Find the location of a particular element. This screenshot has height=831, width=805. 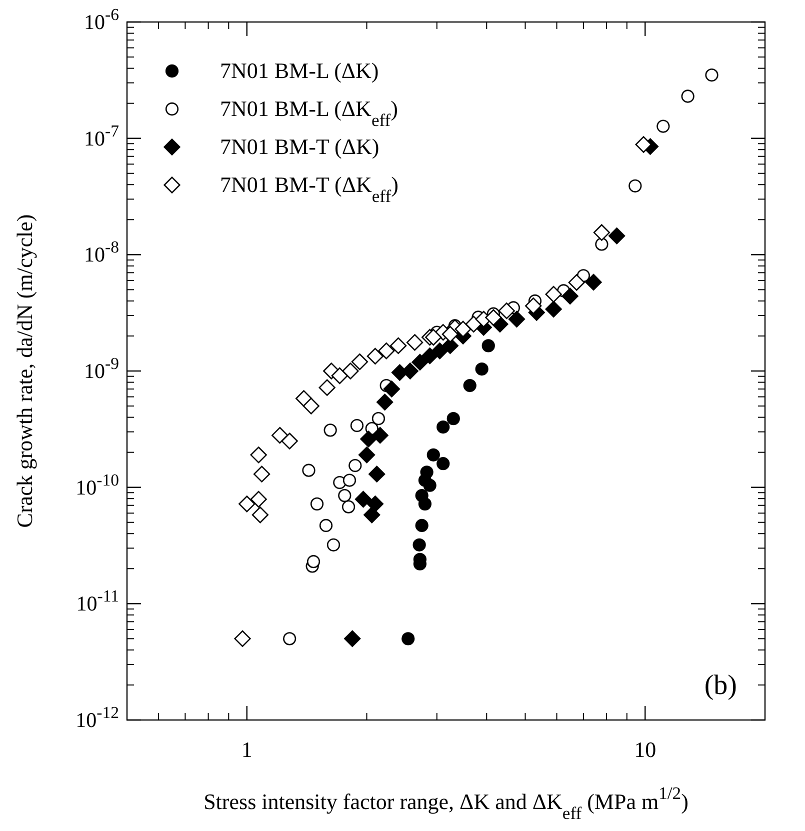

legend-label: 7N01 BM-L (ΔK$_{eff}$) is located at coordinates (309, 113).